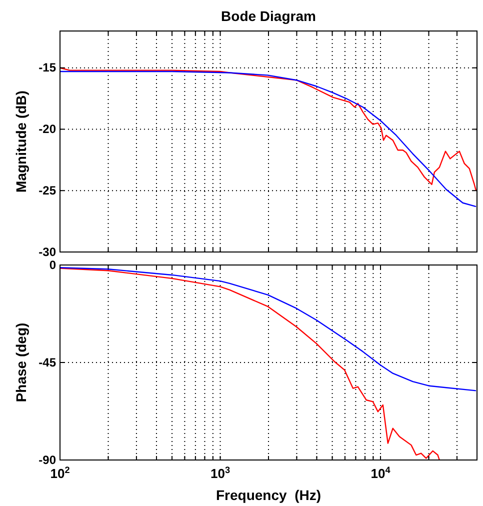 This screenshot has width=483, height=506. I want to click on y-tick-label: -20, so click(47, 129).